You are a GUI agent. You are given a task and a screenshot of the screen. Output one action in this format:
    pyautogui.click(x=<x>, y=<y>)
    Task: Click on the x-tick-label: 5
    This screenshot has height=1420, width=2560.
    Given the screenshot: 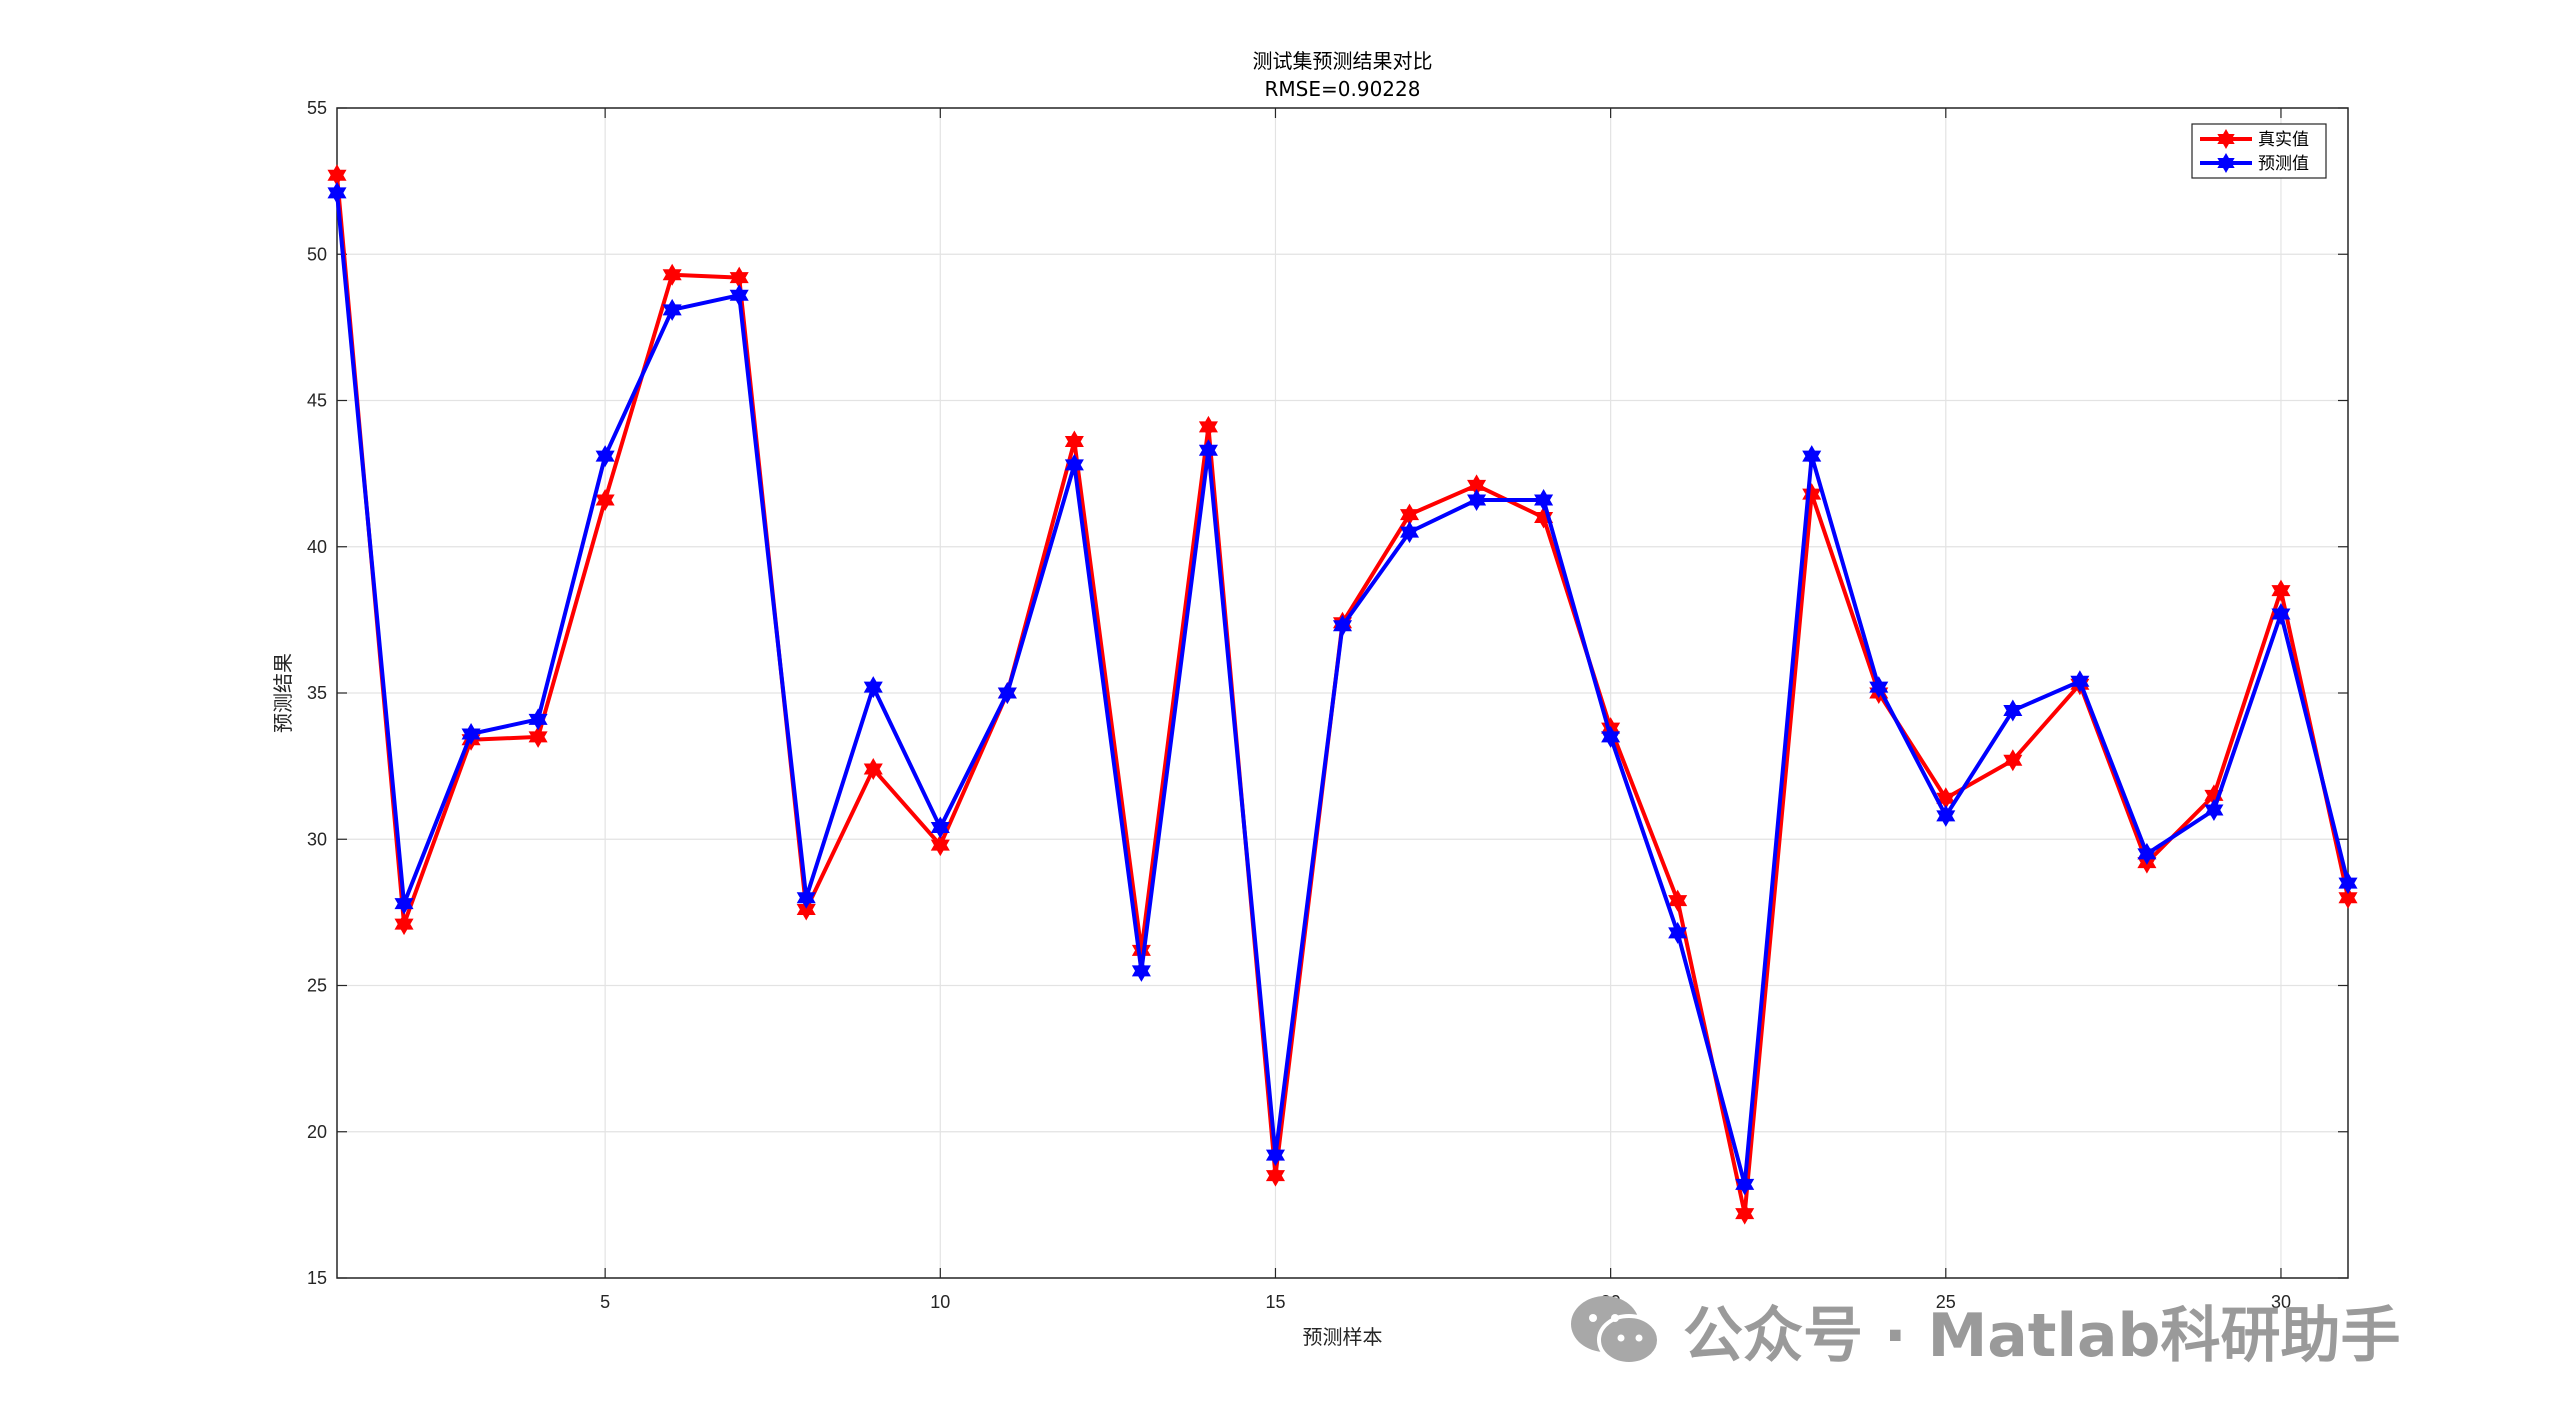 What is the action you would take?
    pyautogui.click(x=605, y=1302)
    